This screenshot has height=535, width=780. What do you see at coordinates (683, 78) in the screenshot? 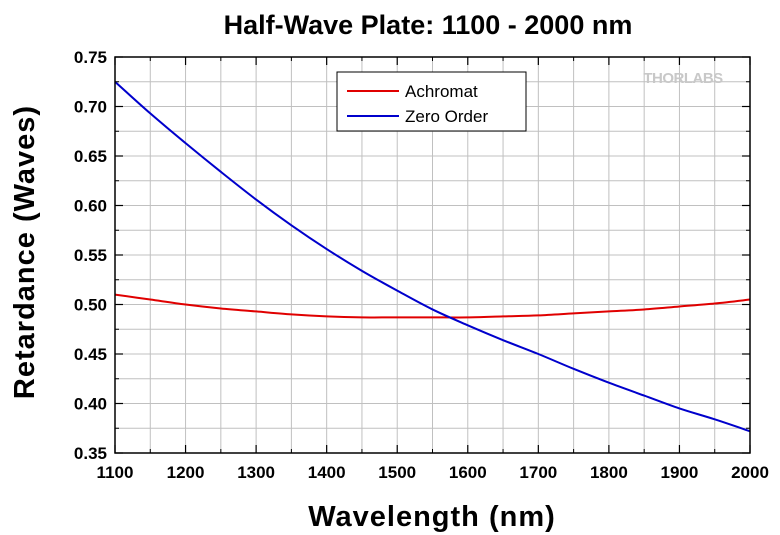
I see `thorlabs-watermark: THORLABS` at bounding box center [683, 78].